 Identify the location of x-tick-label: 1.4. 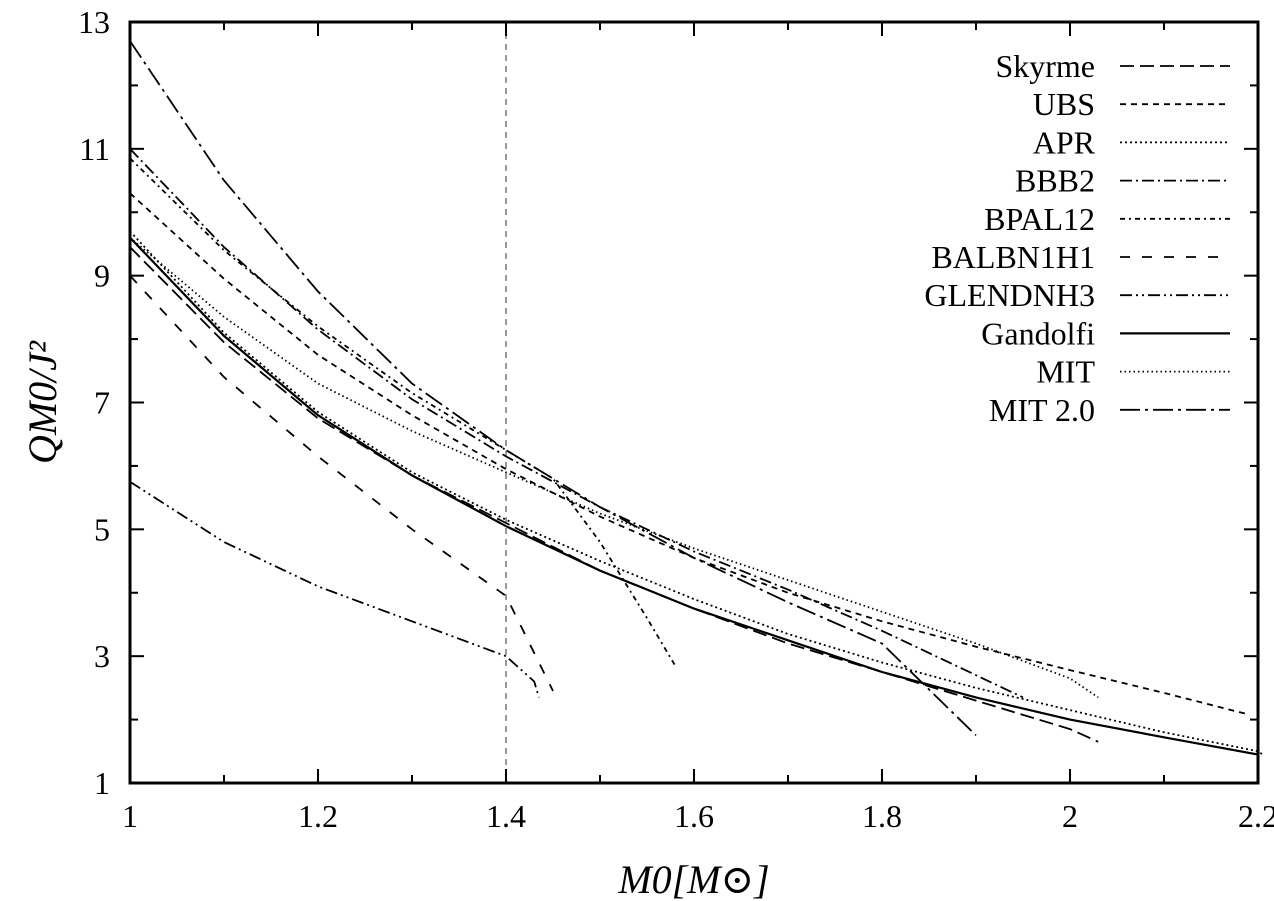
(506, 816).